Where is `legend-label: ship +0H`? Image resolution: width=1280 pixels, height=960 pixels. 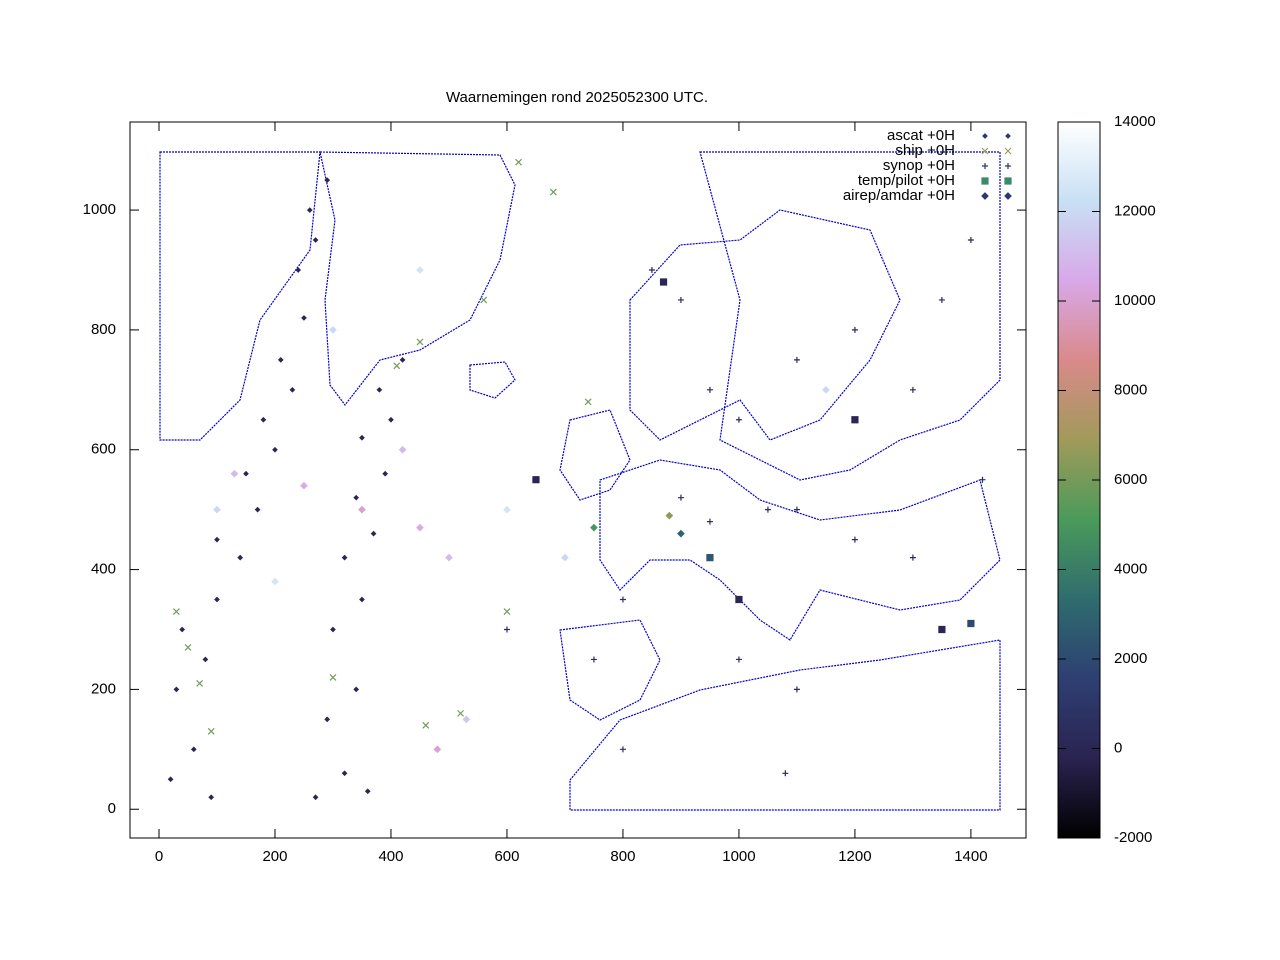
legend-label: ship +0H is located at coordinates (925, 150).